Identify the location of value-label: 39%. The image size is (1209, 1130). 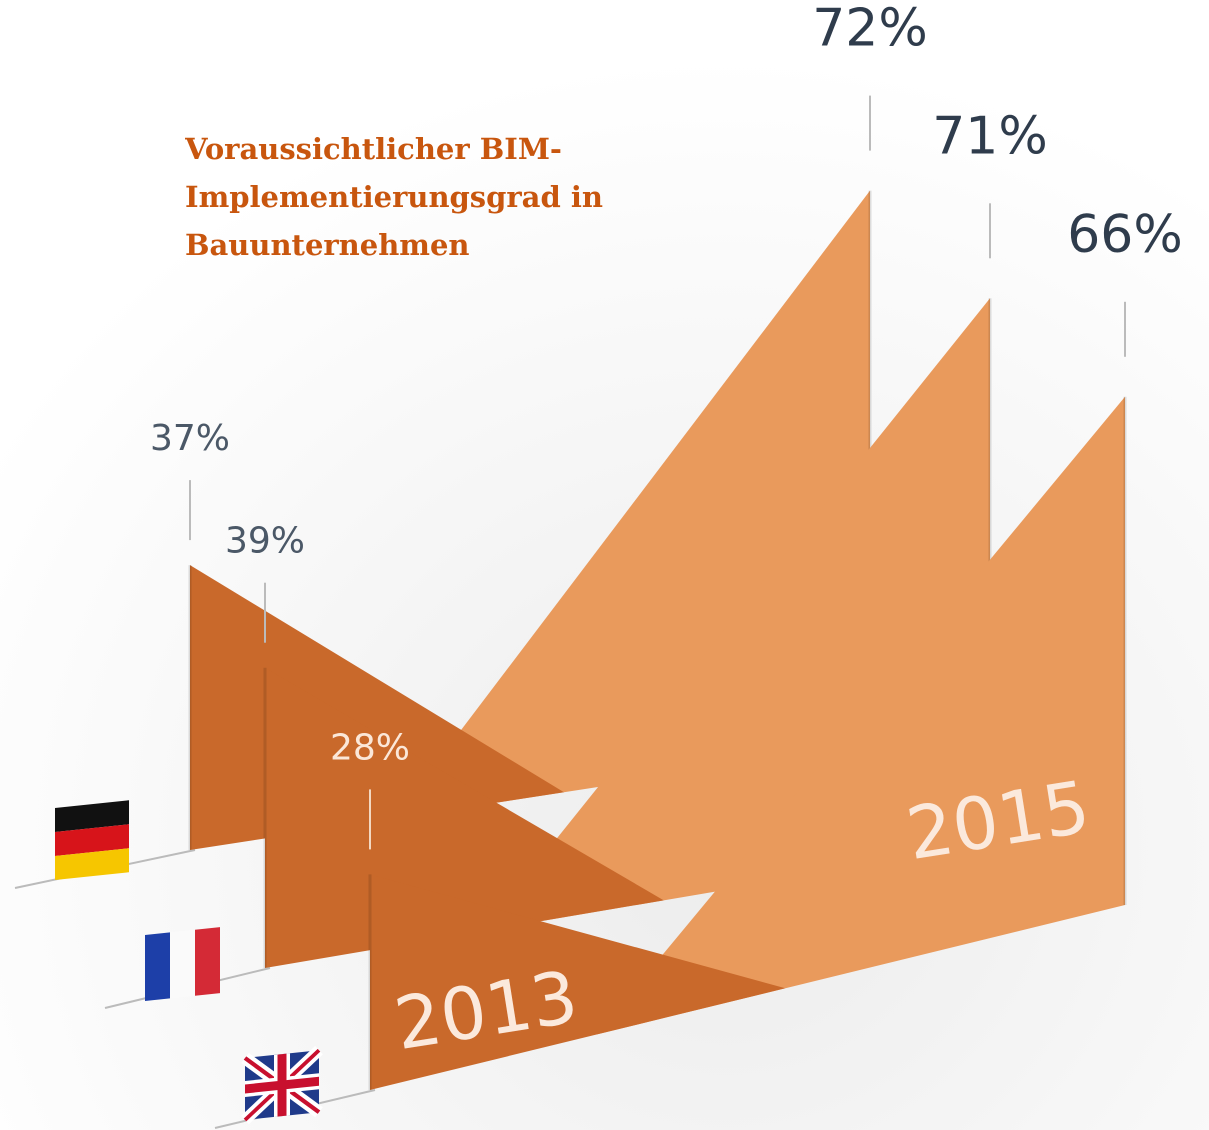
(265, 541).